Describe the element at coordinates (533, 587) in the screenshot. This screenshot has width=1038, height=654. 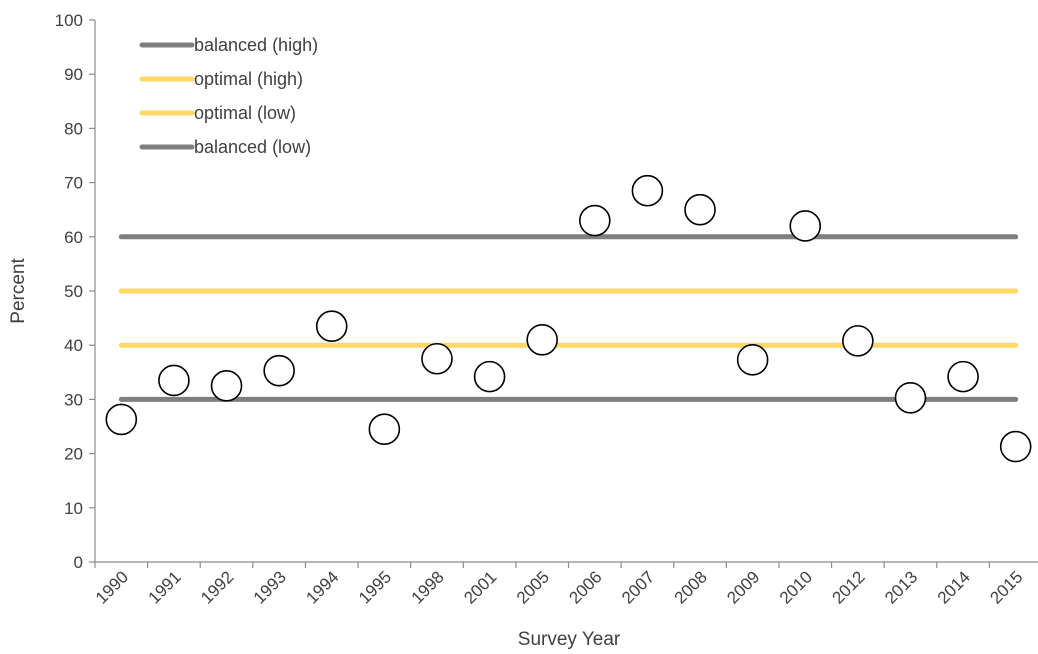
I see `x-tick-label: 2005` at that location.